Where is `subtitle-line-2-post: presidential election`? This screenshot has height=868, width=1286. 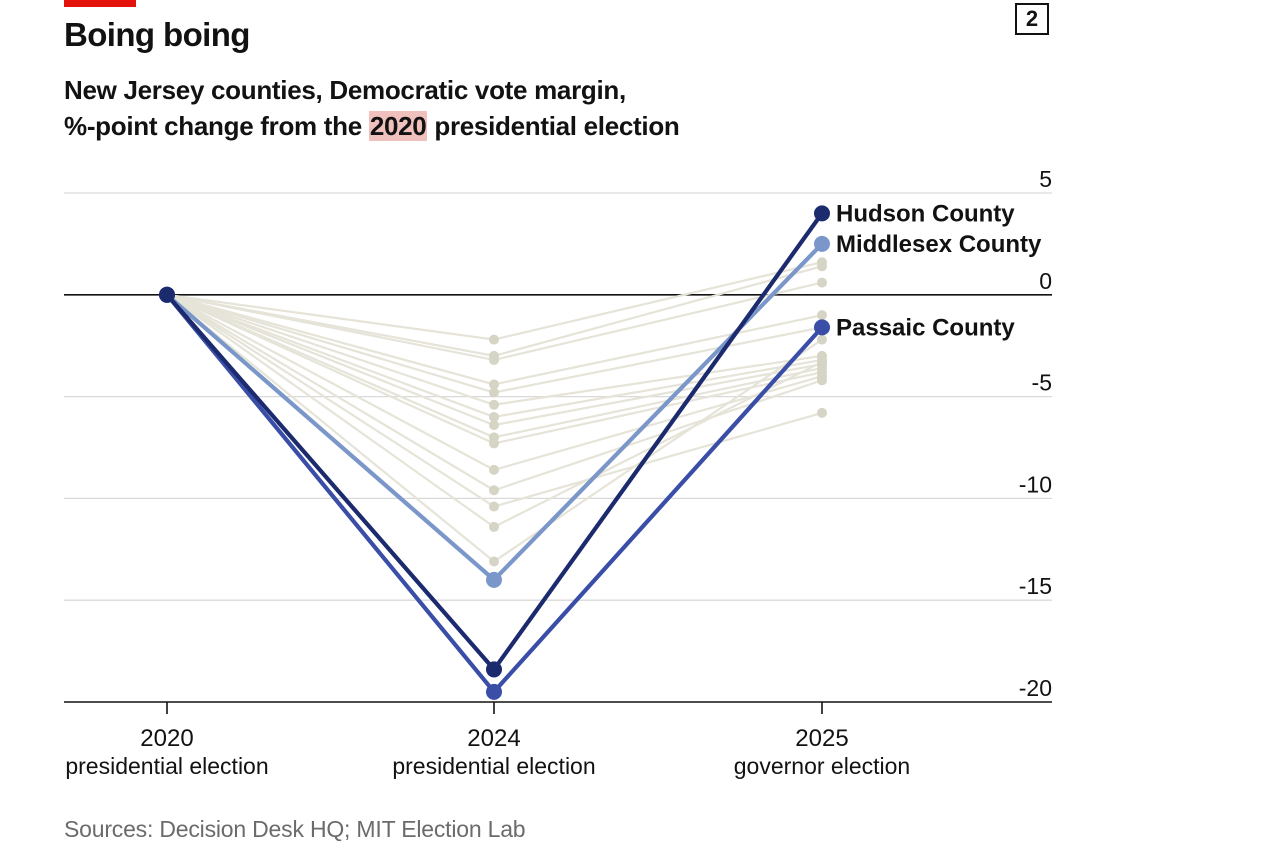
subtitle-line-2-post: presidential election is located at coordinates (553, 126).